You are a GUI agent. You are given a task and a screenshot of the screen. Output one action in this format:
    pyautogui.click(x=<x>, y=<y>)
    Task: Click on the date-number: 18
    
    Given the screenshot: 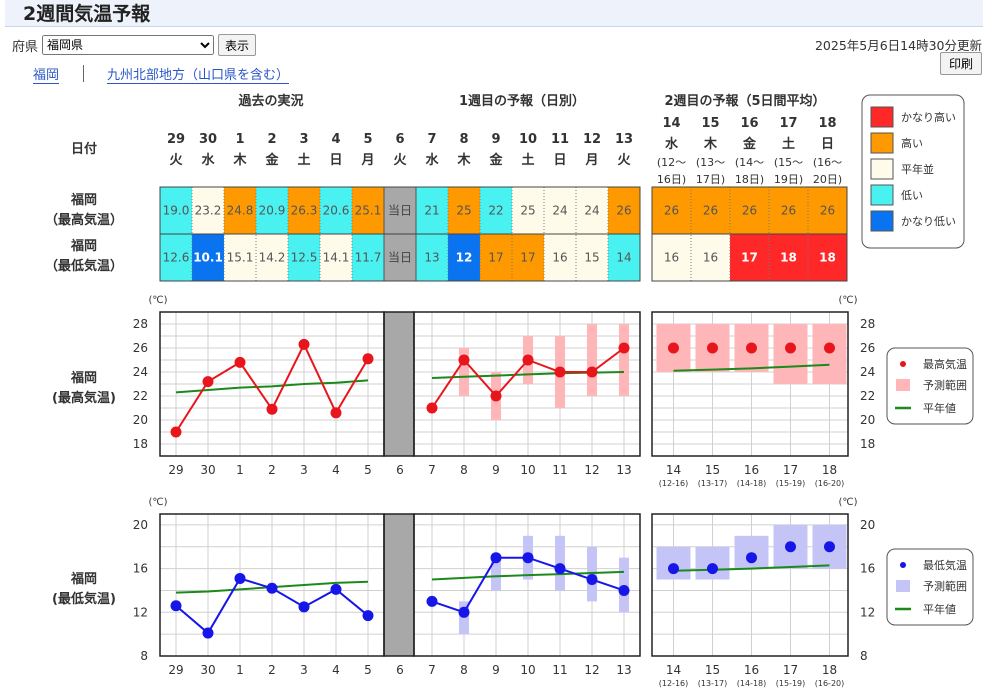 What is the action you would take?
    pyautogui.click(x=827, y=123)
    